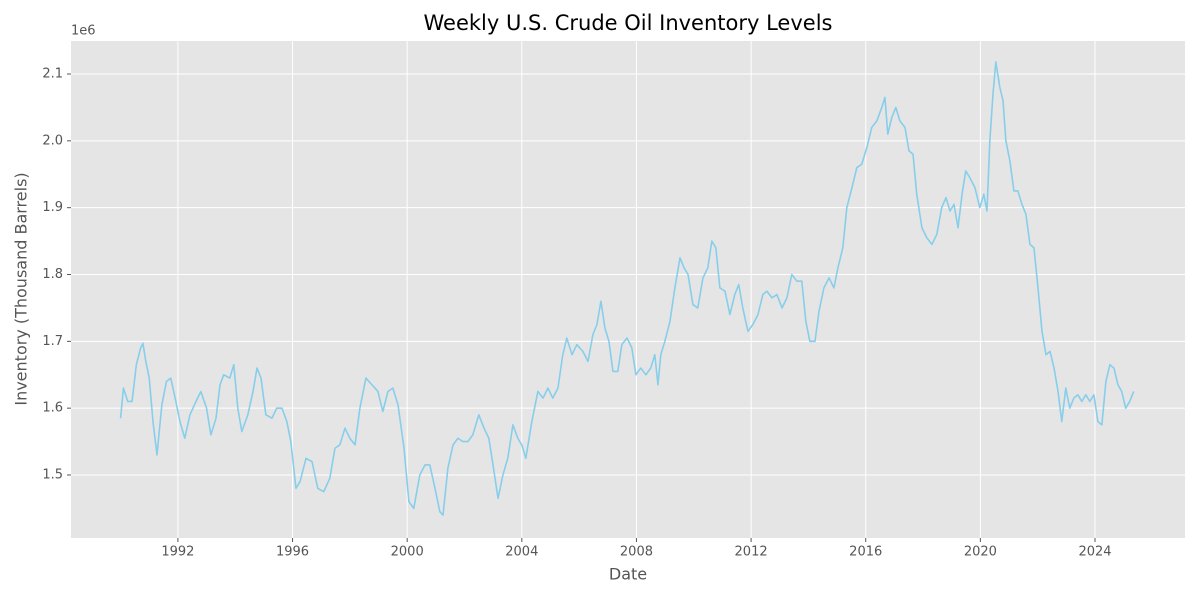 The height and width of the screenshot is (600, 1200). Describe the element at coordinates (21, 288) in the screenshot. I see `y-axis-label: Inventory (Thousand Barrels)` at that location.